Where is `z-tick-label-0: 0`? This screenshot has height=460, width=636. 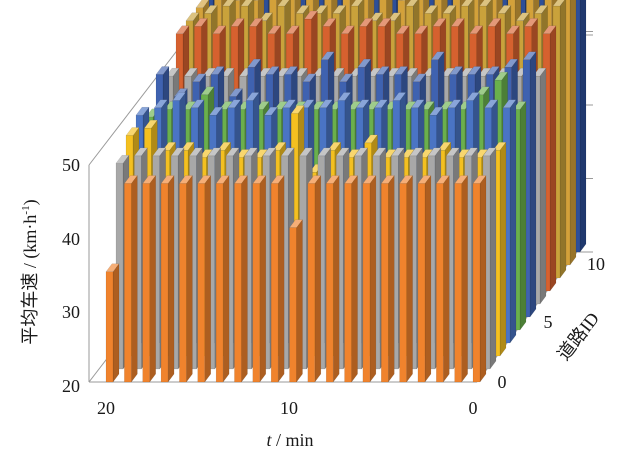 z-tick-label-0: 0 is located at coordinates (502, 382).